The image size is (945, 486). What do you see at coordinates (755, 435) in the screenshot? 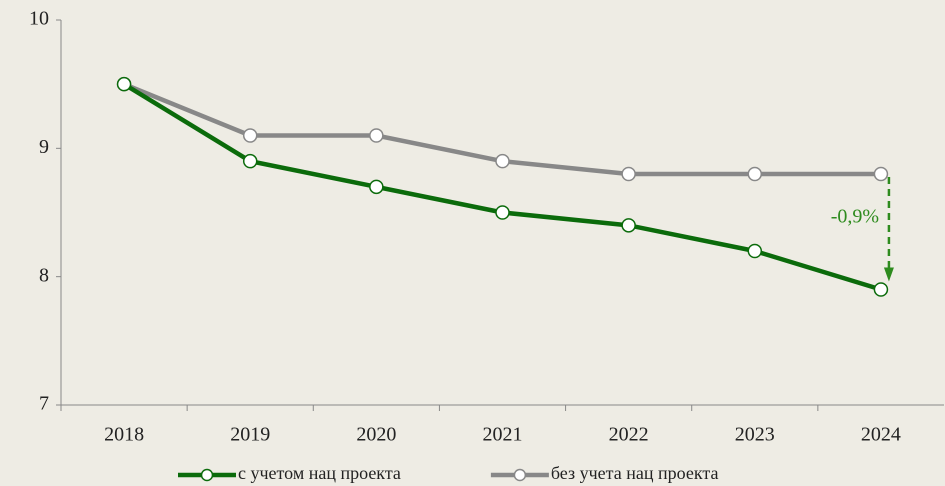
I see `x-tick-label: 2023` at bounding box center [755, 435].